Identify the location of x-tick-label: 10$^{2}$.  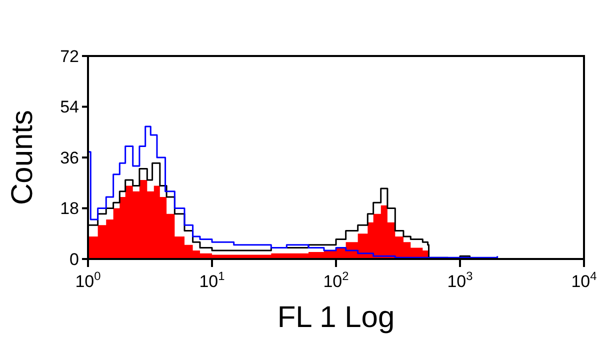
(336, 280).